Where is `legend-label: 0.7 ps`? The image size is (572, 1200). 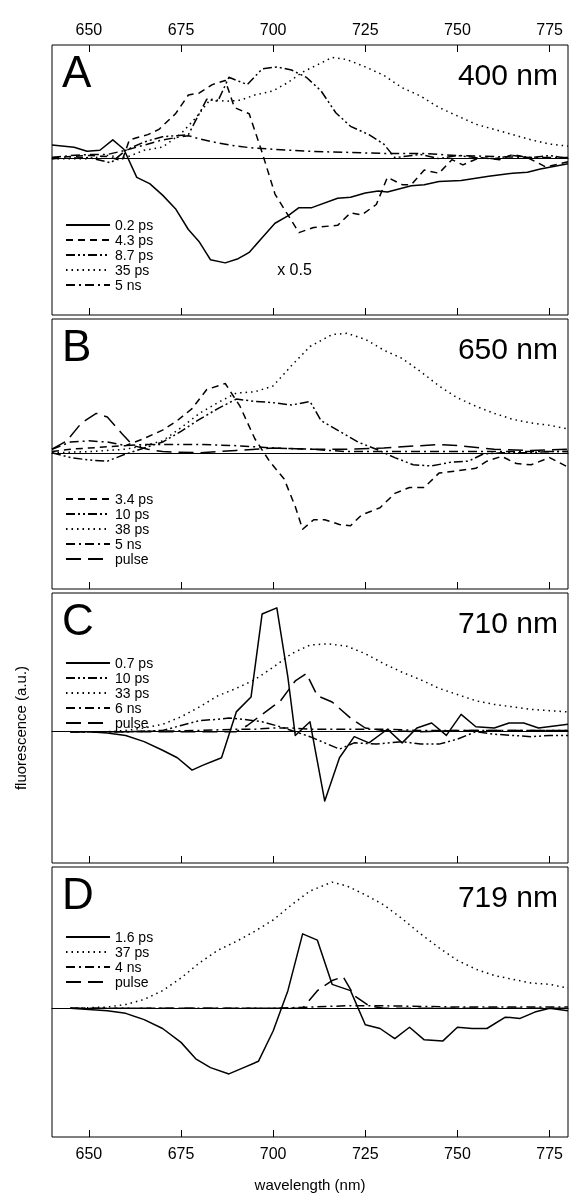
legend-label: 0.7 ps is located at coordinates (134, 663).